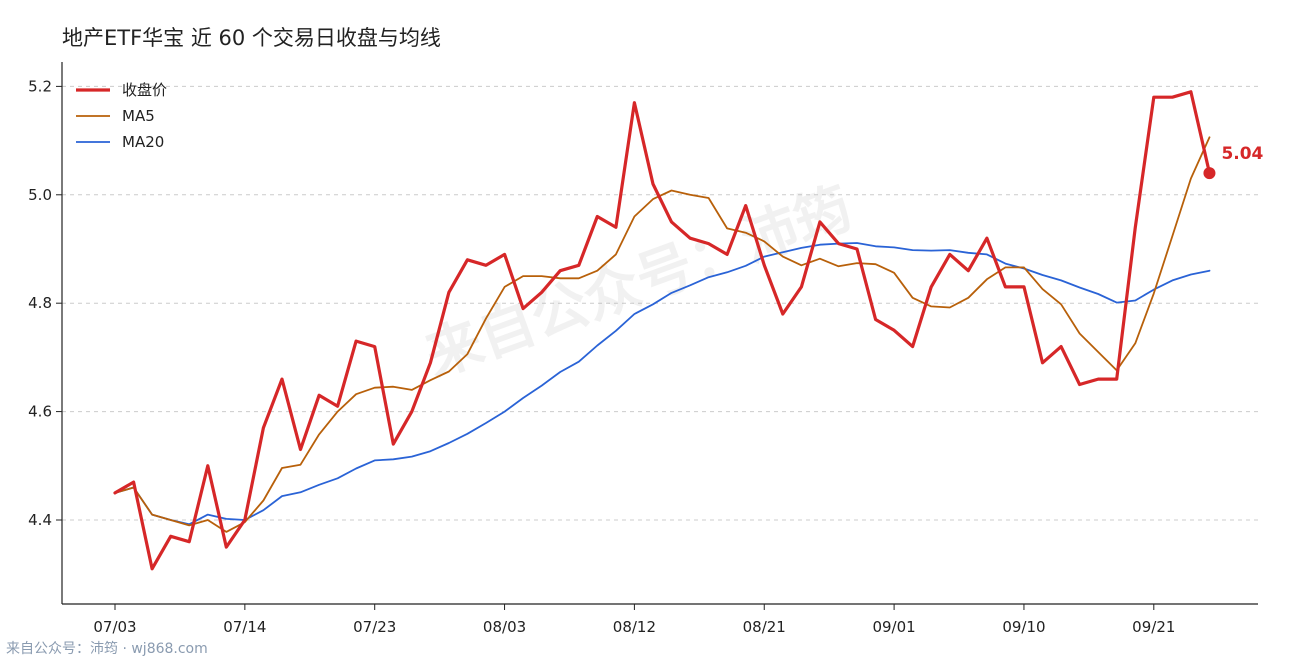 The height and width of the screenshot is (660, 1290). What do you see at coordinates (1153, 627) in the screenshot?
I see `x-tick-label: 09/21` at bounding box center [1153, 627].